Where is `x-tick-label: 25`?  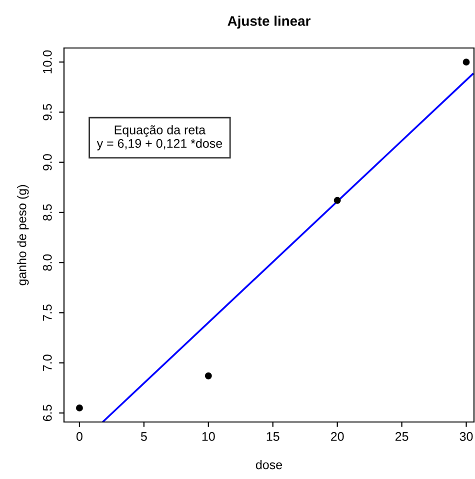 x-tick-label: 25 is located at coordinates (401, 436).